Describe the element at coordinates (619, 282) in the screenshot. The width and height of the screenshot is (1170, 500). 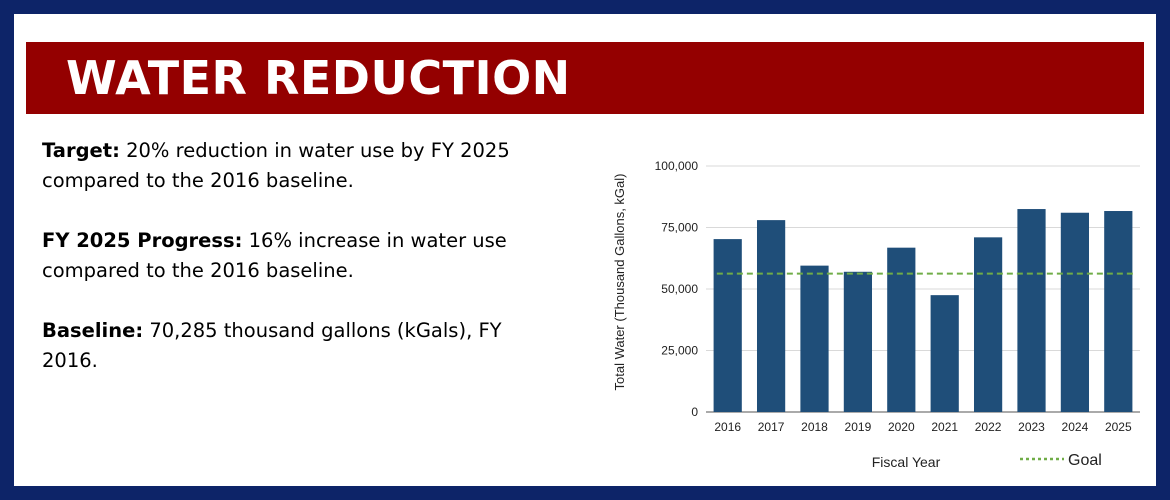
I see `y-axis-label: Total Water (Thousand Gallons, kGal)` at that location.